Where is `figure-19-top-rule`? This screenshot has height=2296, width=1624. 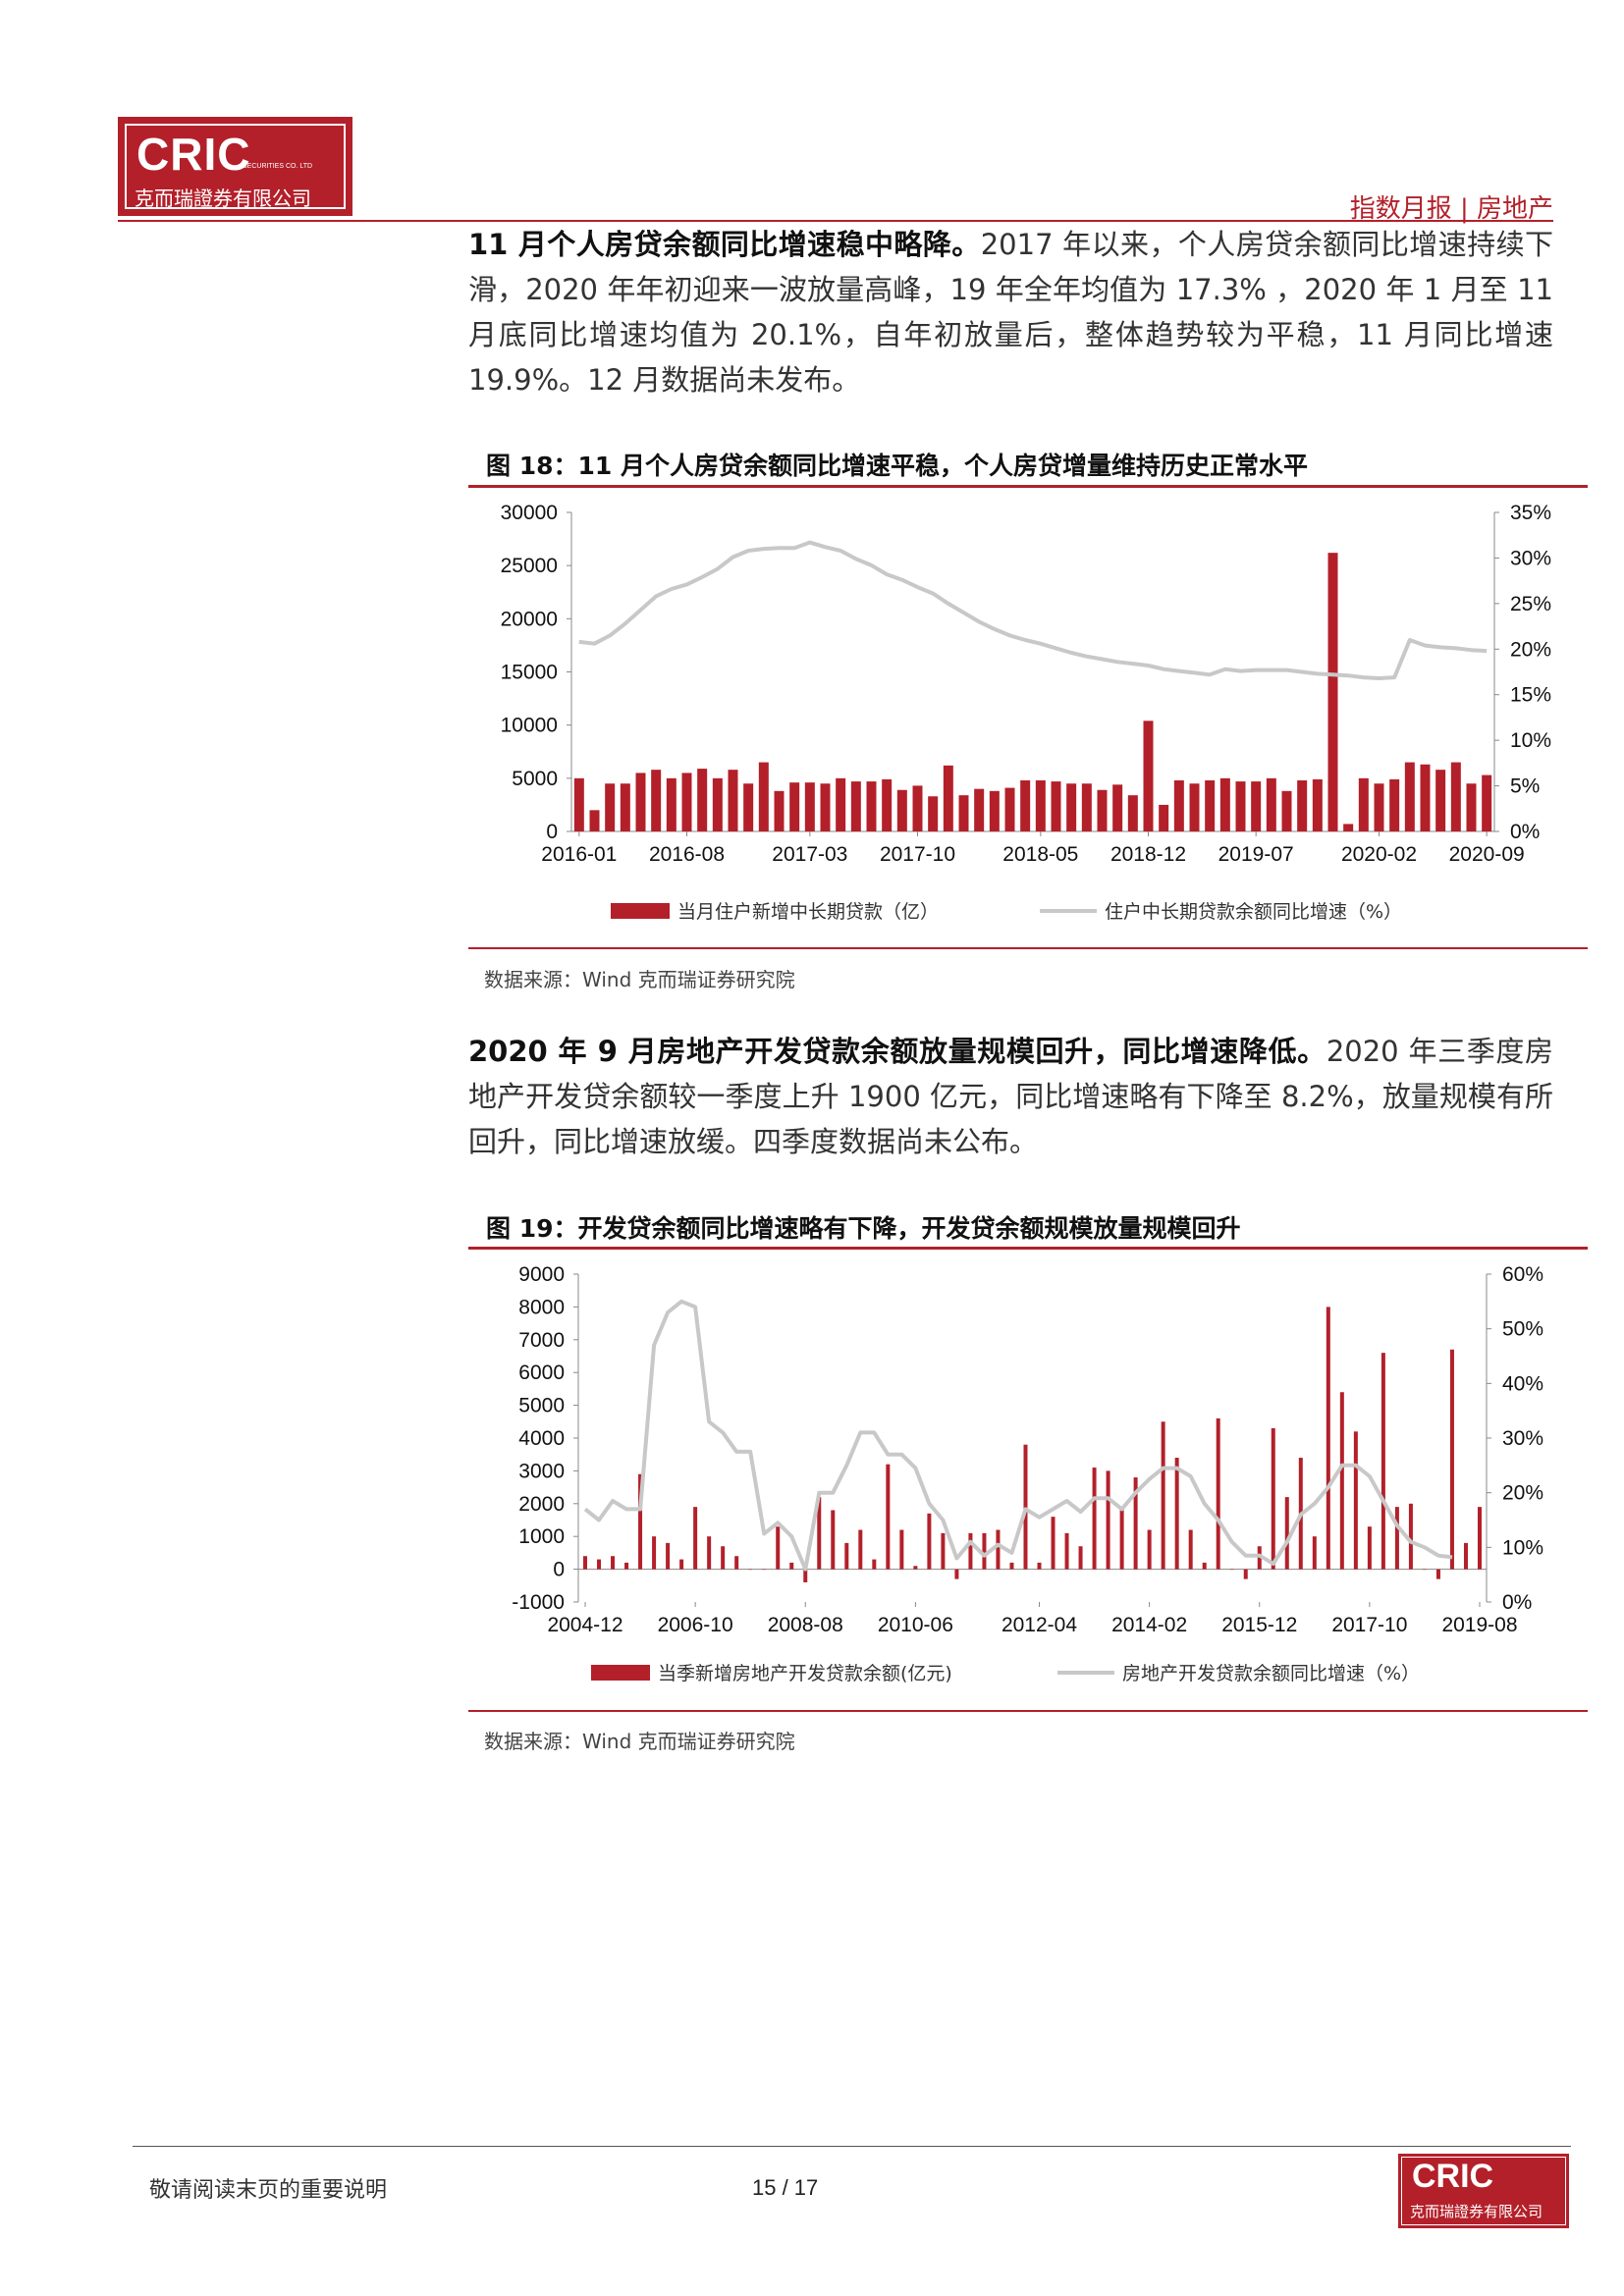 figure-19-top-rule is located at coordinates (1028, 1248).